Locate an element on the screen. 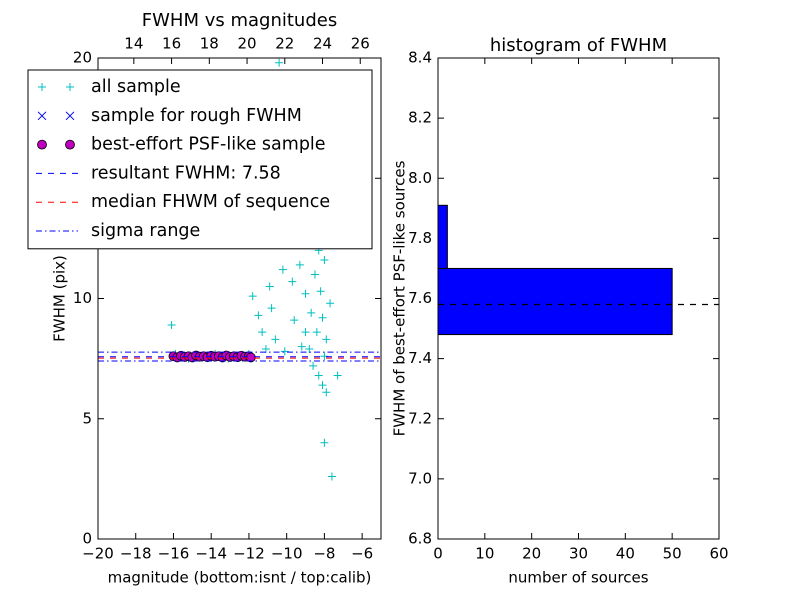 Image resolution: width=800 pixels, height=600 pixels. chart-title: FWHM vs magnitudes is located at coordinates (239, 20).